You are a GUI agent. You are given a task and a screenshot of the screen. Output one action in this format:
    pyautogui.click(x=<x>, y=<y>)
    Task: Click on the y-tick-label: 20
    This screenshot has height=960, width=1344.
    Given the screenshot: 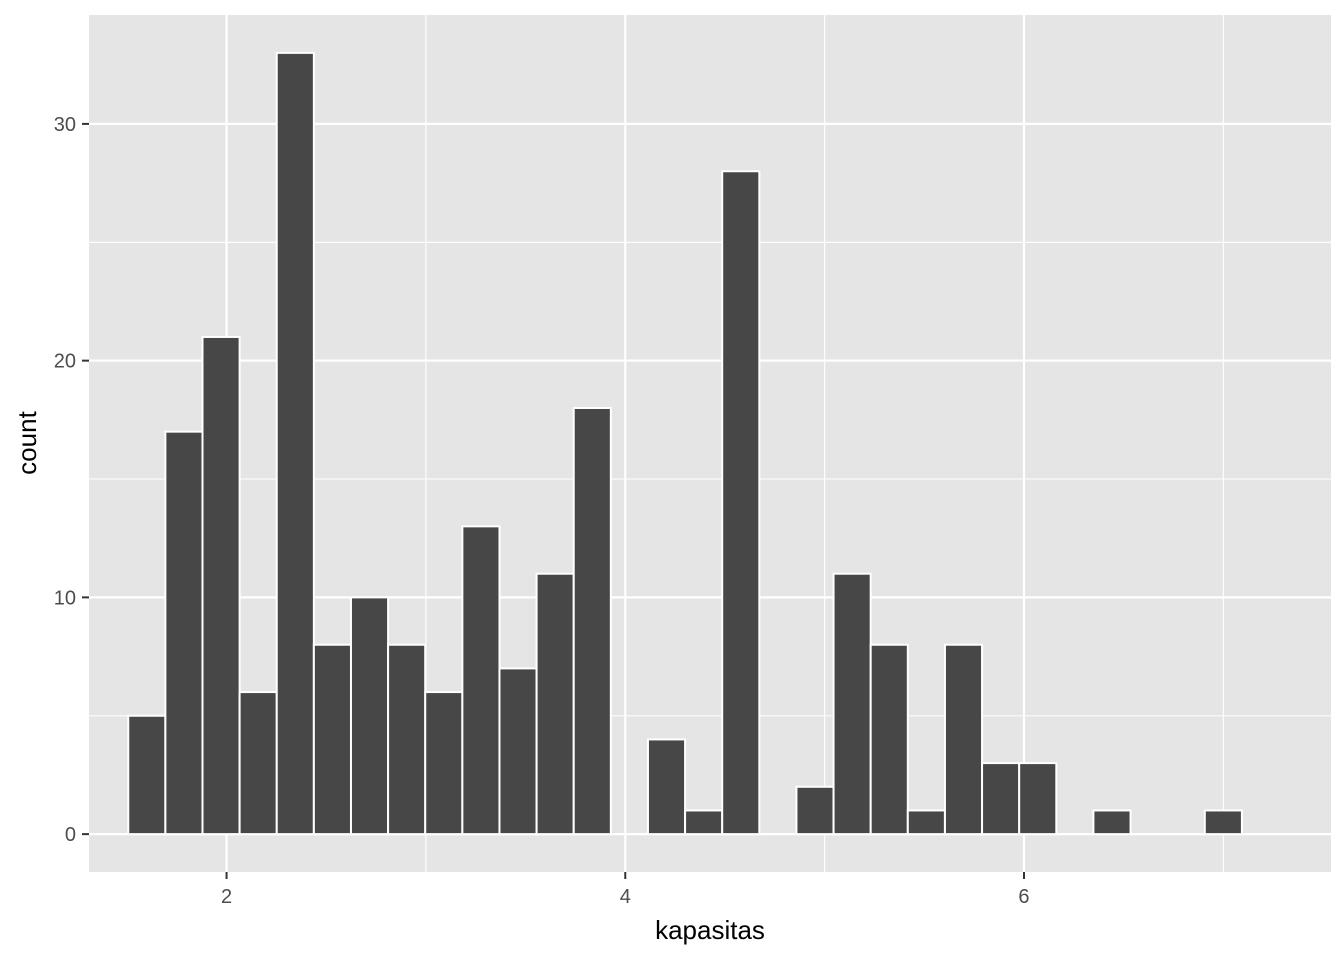 What is the action you would take?
    pyautogui.click(x=65, y=362)
    